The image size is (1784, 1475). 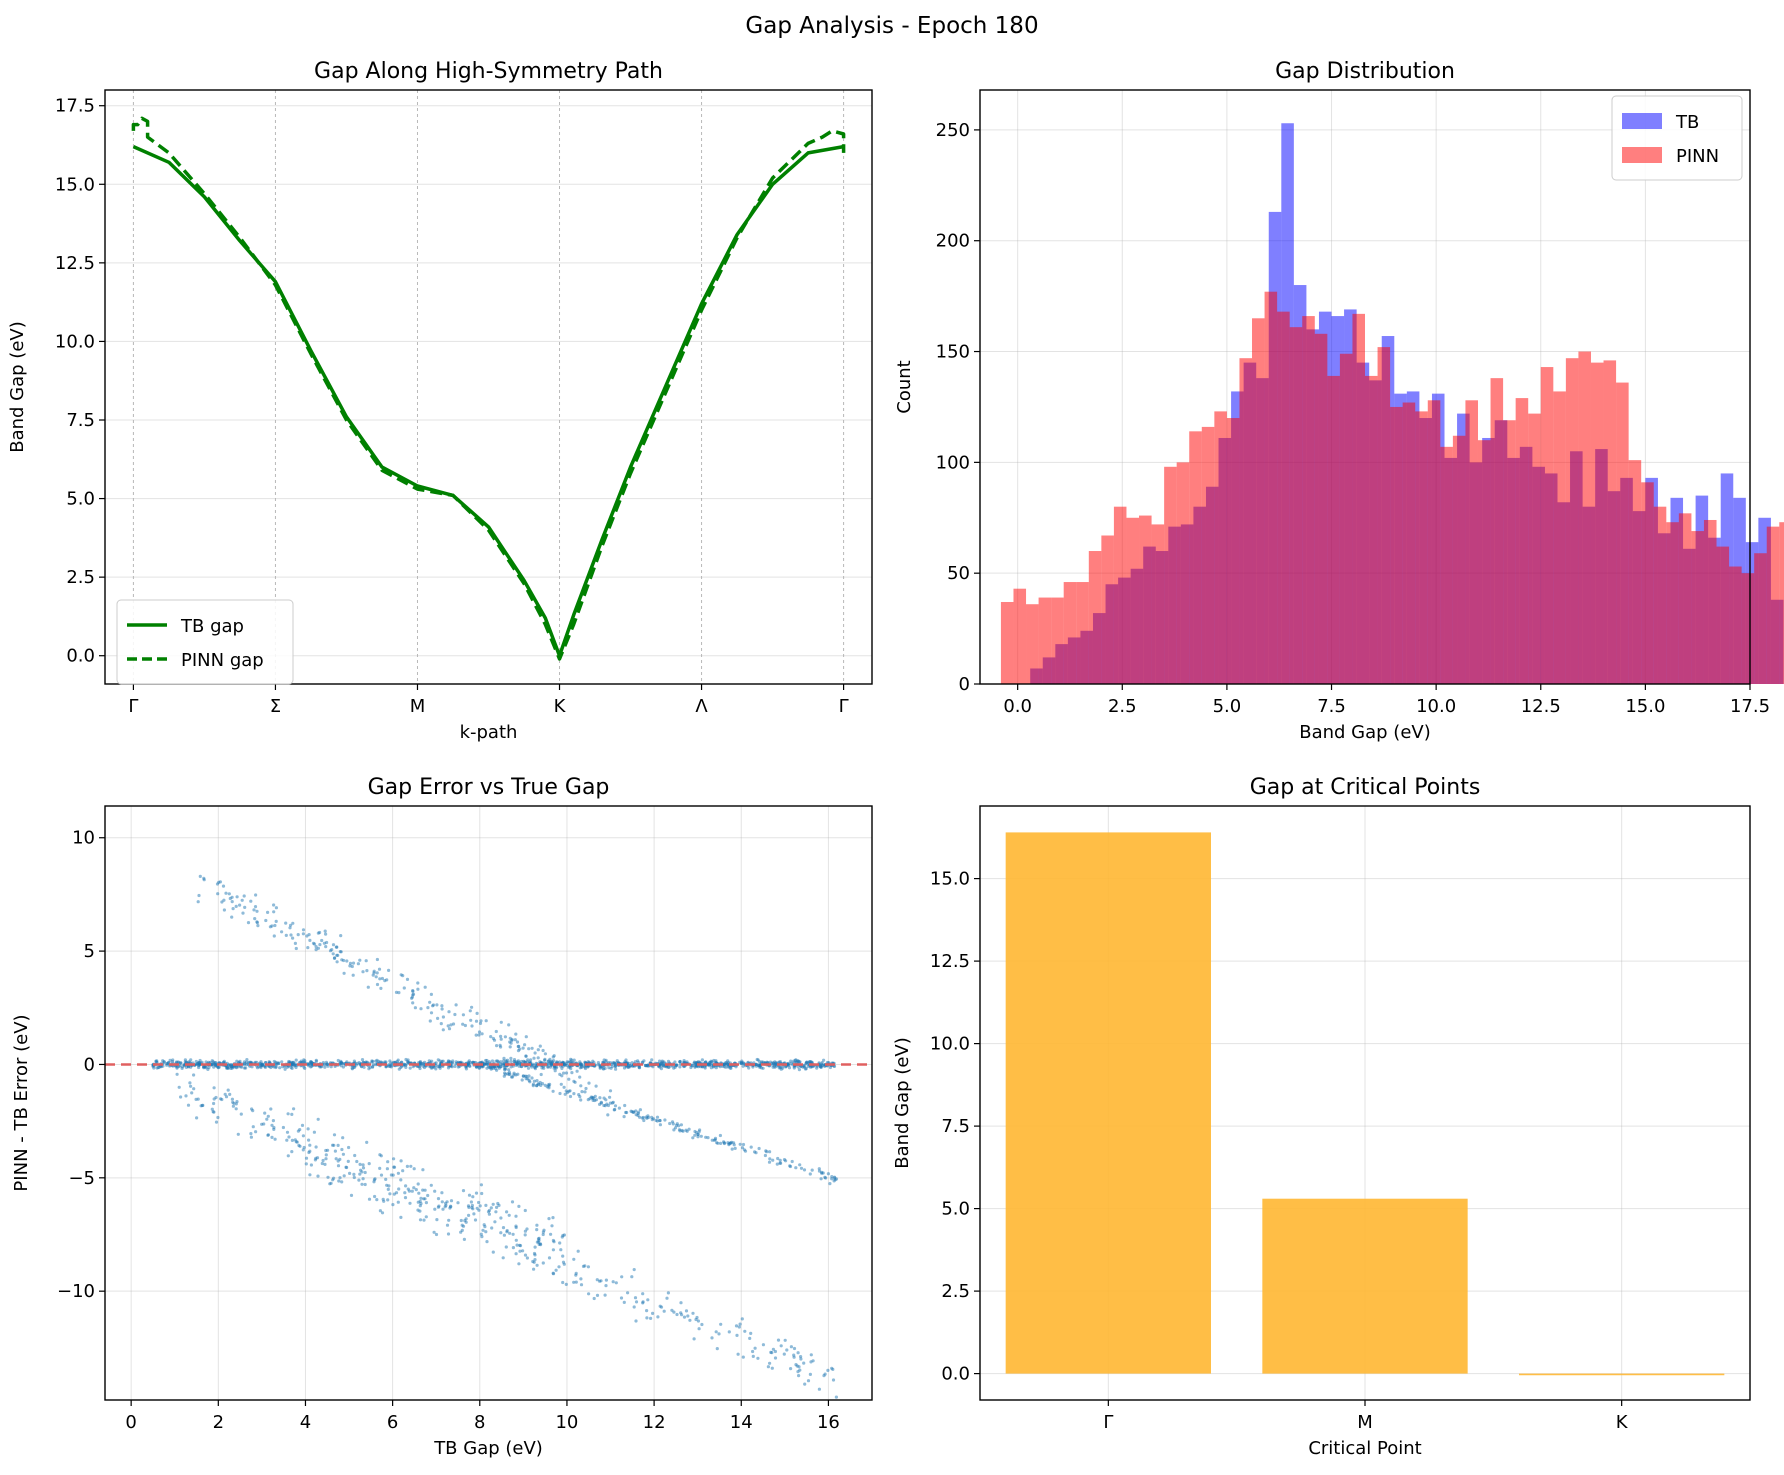 I want to click on y-tick-label: 50, so click(x=958, y=573).